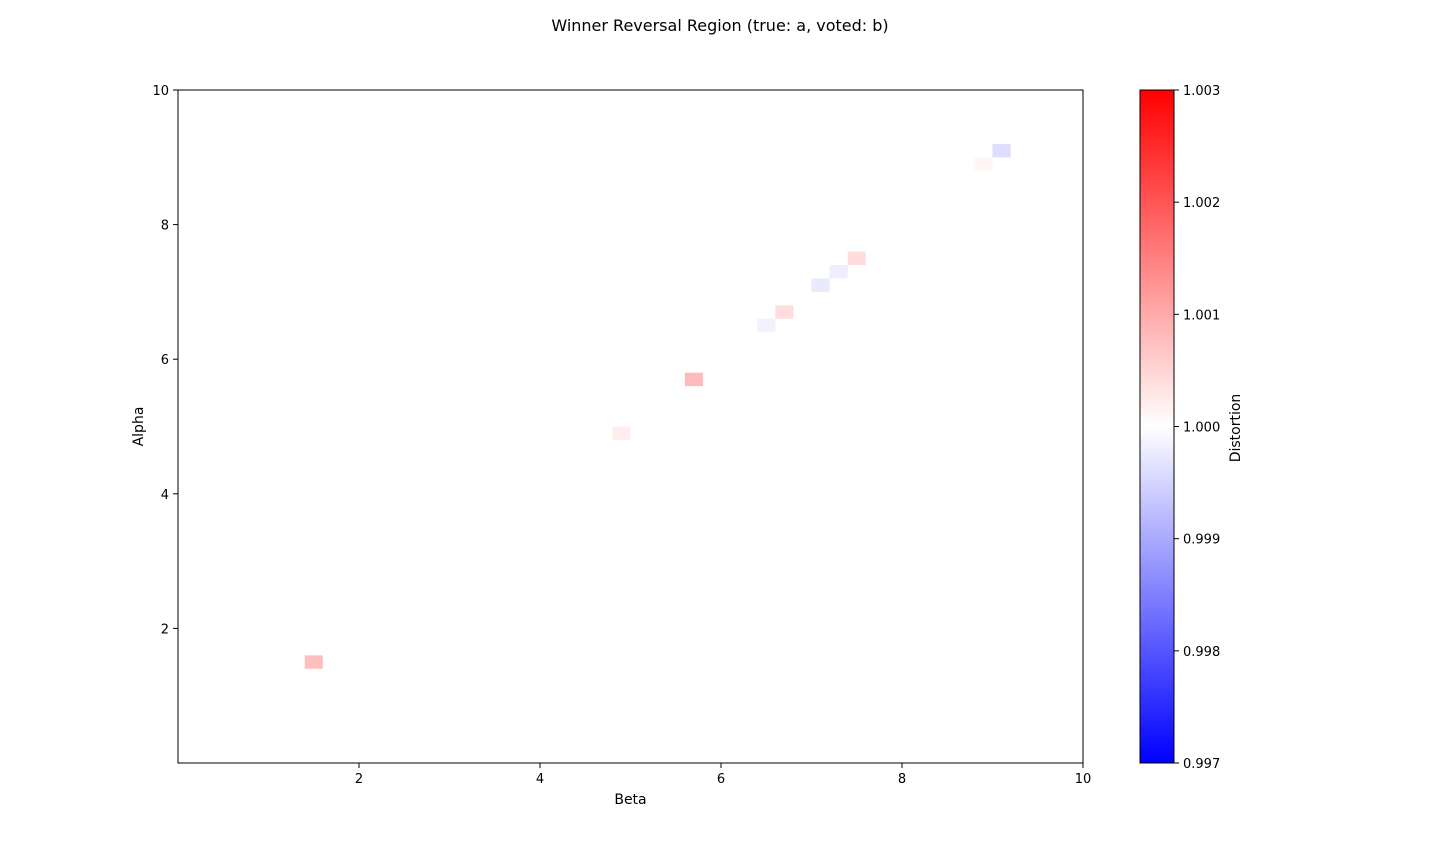 The width and height of the screenshot is (1440, 864). I want to click on x-tick-label: 10, so click(1083, 779).